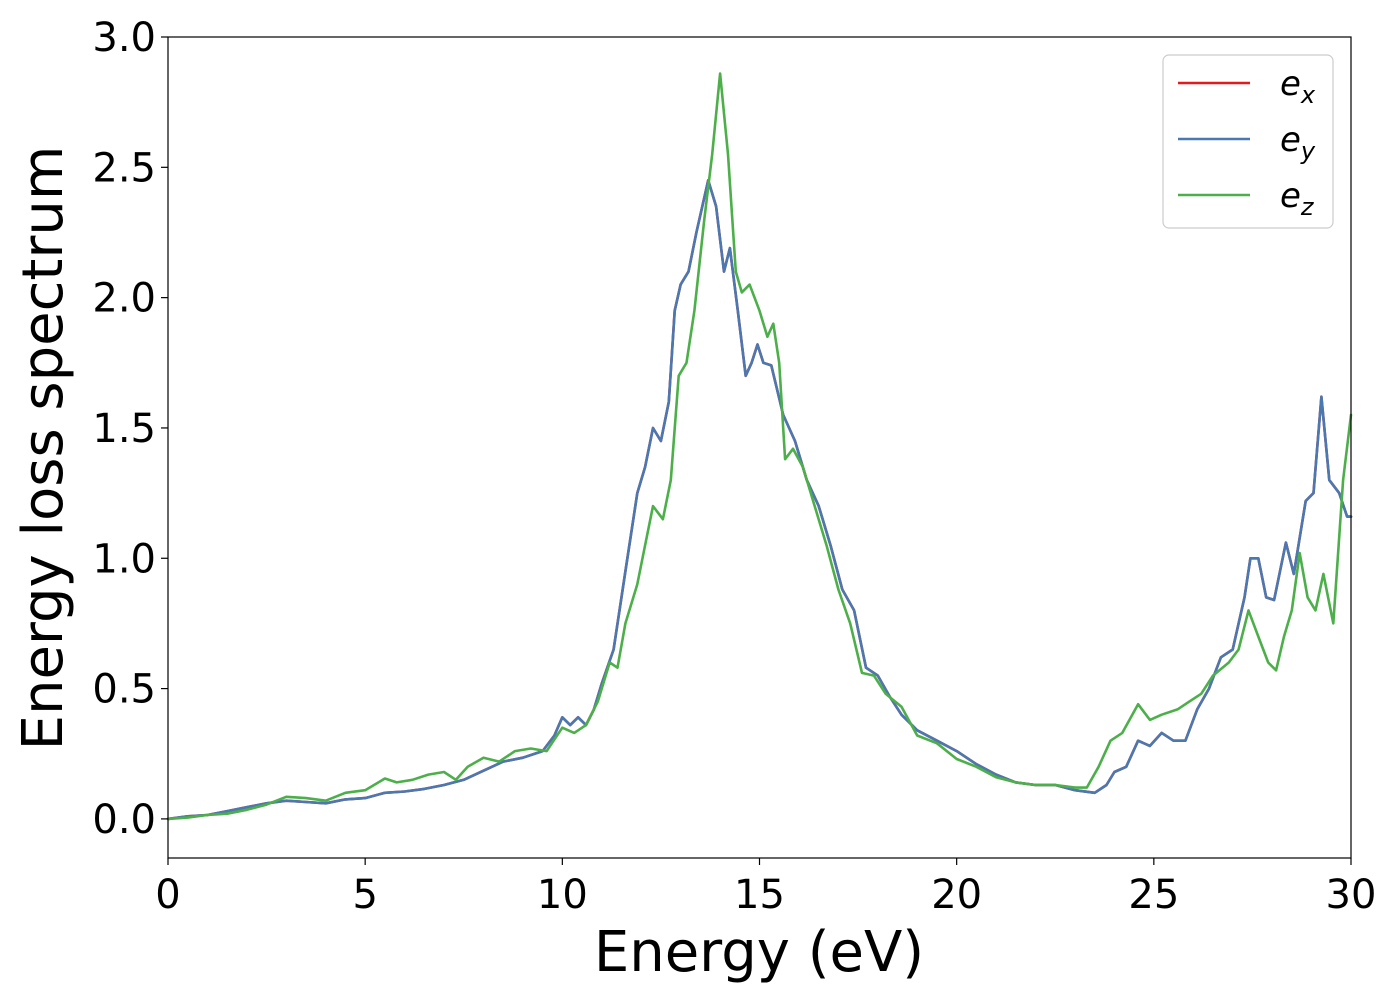  Describe the element at coordinates (124, 559) in the screenshot. I see `y-tick-label: 1.0` at that location.